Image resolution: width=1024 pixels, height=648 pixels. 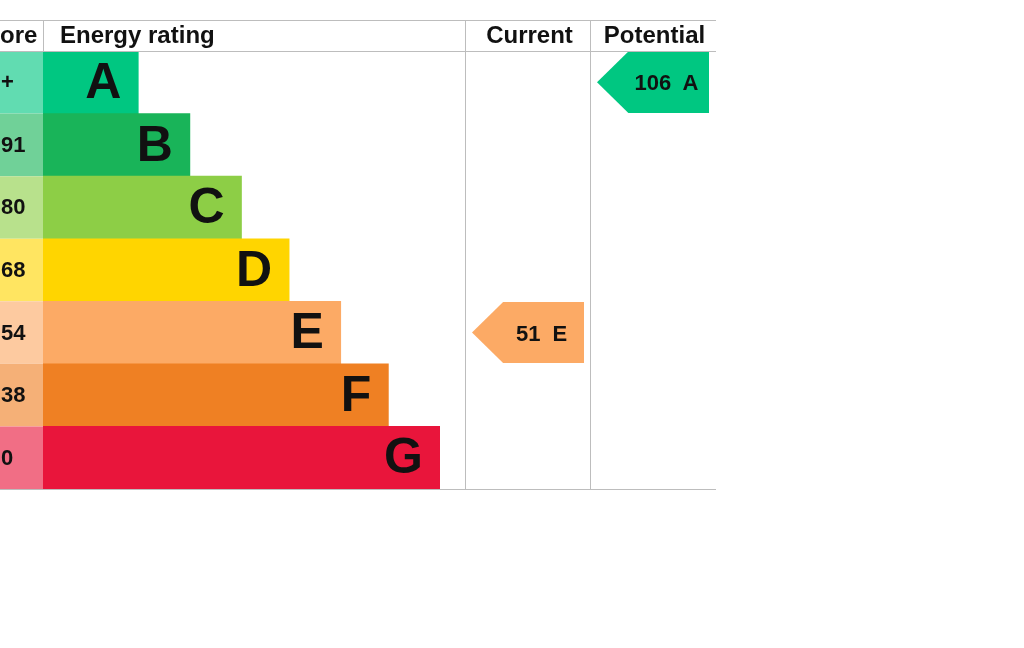 I want to click on y-tick-label: B, so click(x=154, y=143).